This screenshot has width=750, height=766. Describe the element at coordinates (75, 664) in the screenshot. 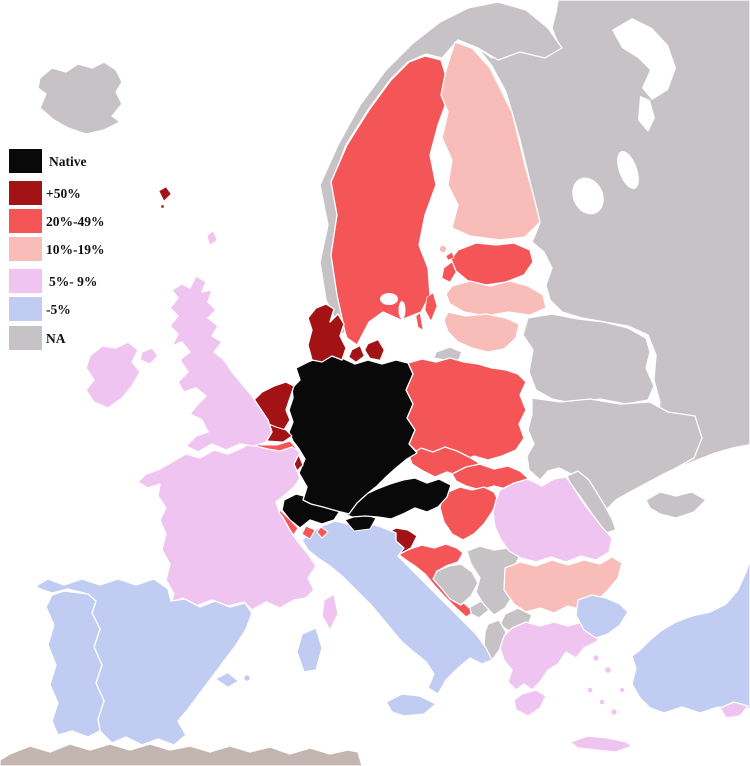

I see `country-portugal` at that location.